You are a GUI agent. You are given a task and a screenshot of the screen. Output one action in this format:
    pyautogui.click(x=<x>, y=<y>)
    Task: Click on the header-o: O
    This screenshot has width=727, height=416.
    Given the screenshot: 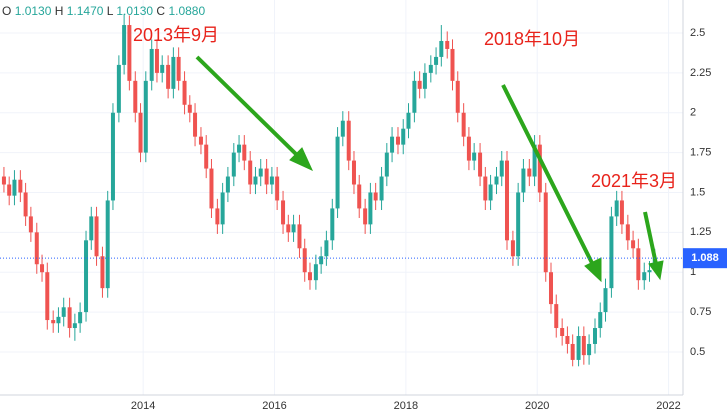 What is the action you would take?
    pyautogui.click(x=6, y=11)
    